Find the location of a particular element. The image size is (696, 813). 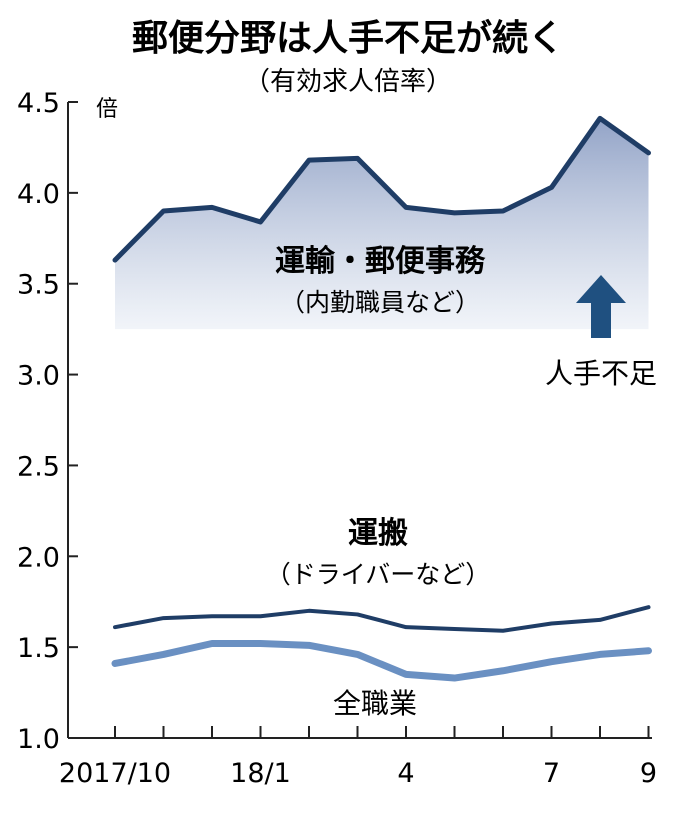

series-label-all-jobs: 全職業 is located at coordinates (375, 703).